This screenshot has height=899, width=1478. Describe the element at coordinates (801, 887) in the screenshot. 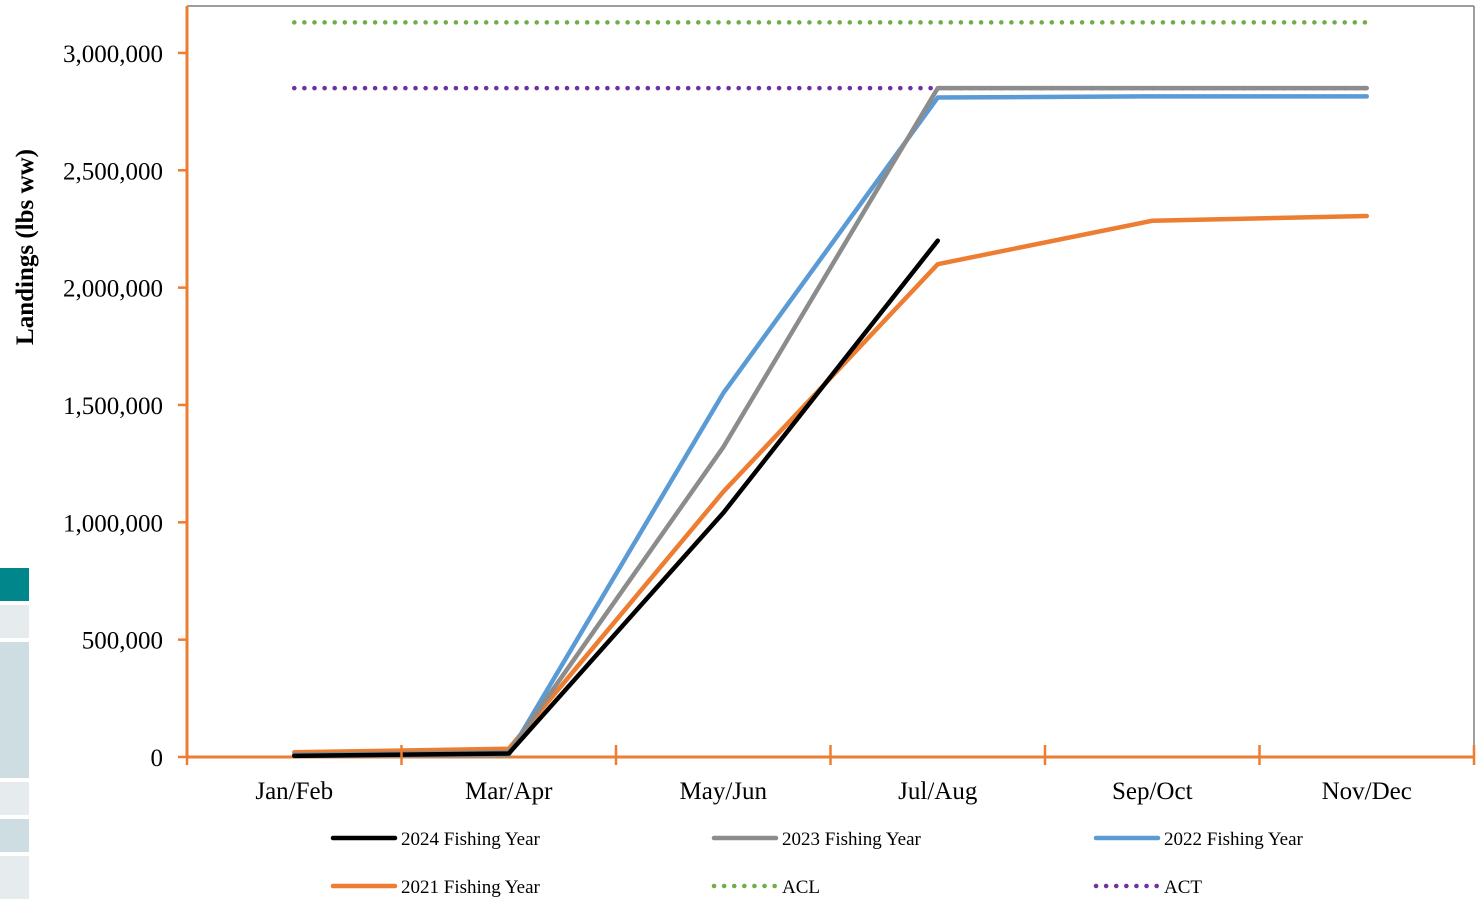

I see `legend-label: ACL` at that location.